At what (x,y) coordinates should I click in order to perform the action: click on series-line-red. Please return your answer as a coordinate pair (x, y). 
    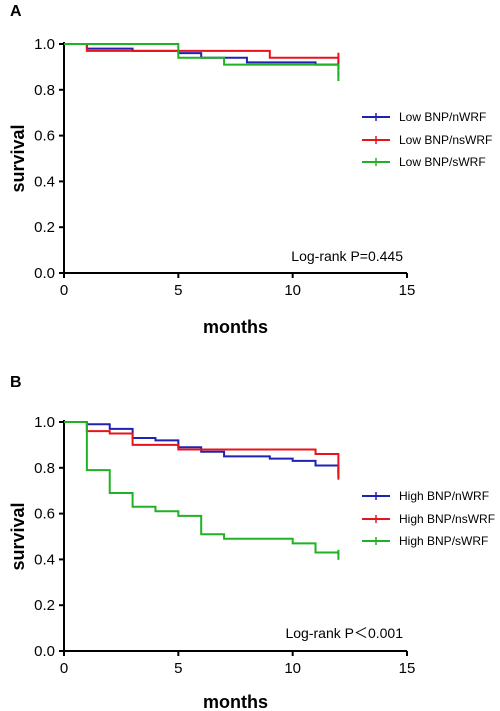
    Looking at the image, I should click on (202, 448).